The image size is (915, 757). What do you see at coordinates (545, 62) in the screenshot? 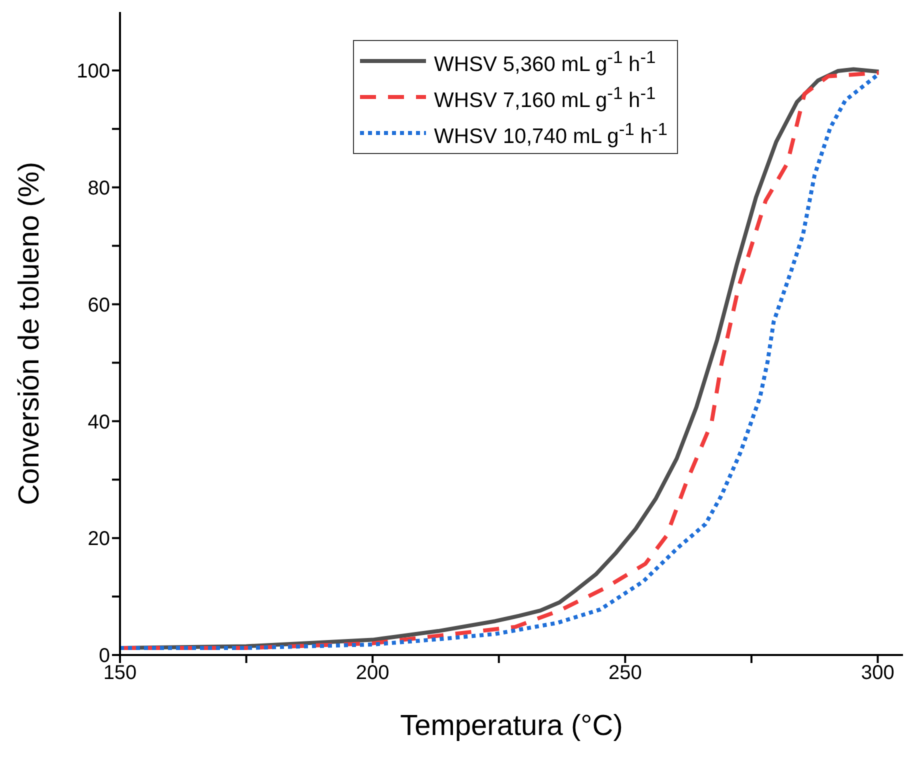
I see `legend-label: WHSV 5,360 mL g$^{-1}$ h$^{-1}$` at bounding box center [545, 62].